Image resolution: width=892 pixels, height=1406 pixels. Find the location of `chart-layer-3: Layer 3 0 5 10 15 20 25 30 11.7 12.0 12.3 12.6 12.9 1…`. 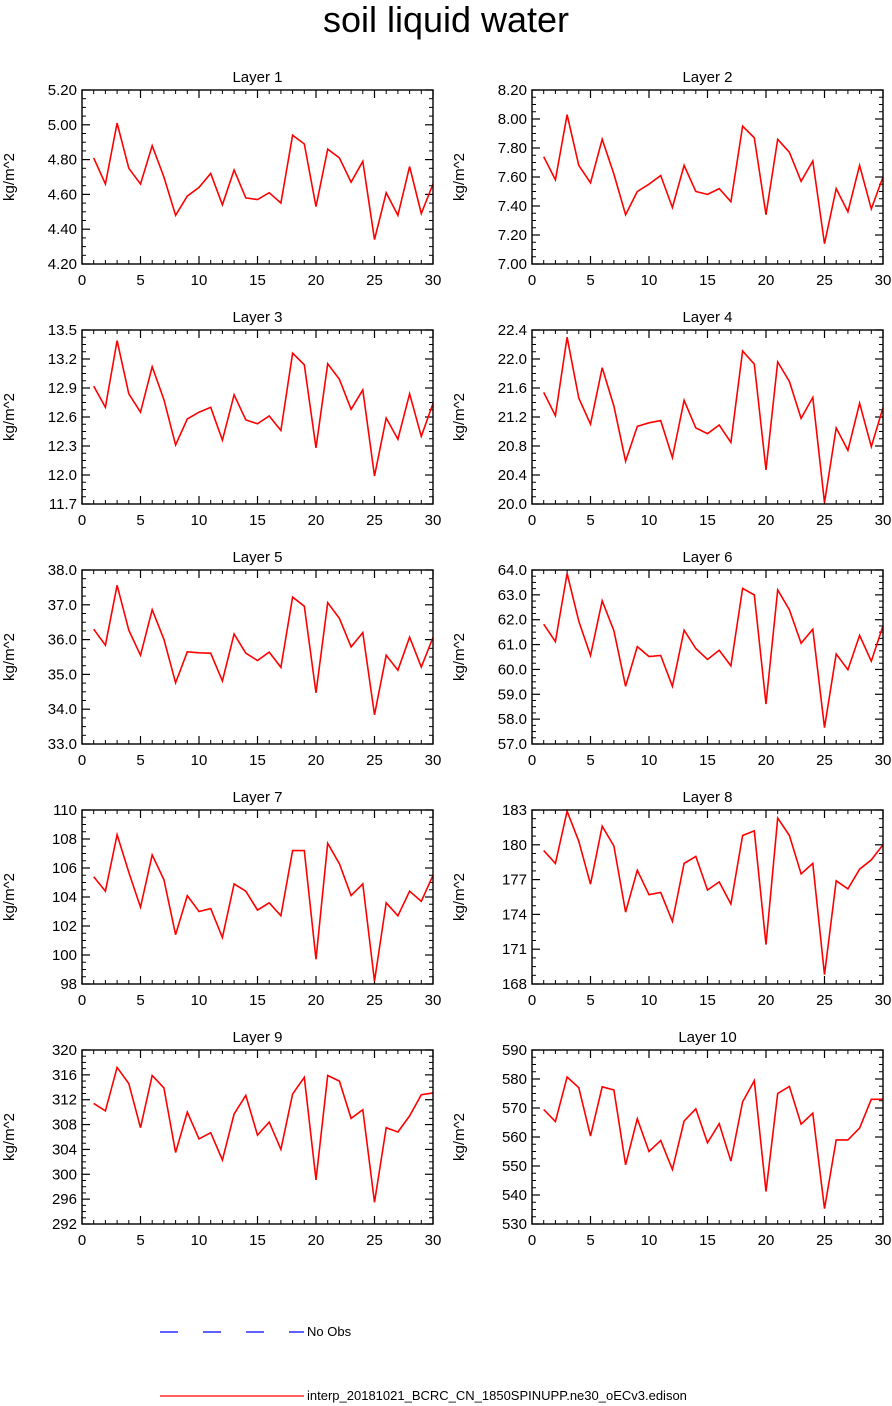

chart-layer-3: Layer 3 0 5 10 15 20 25 30 11.7 12.0 12.3 12.6 12.9 1… is located at coordinates (221, 419).